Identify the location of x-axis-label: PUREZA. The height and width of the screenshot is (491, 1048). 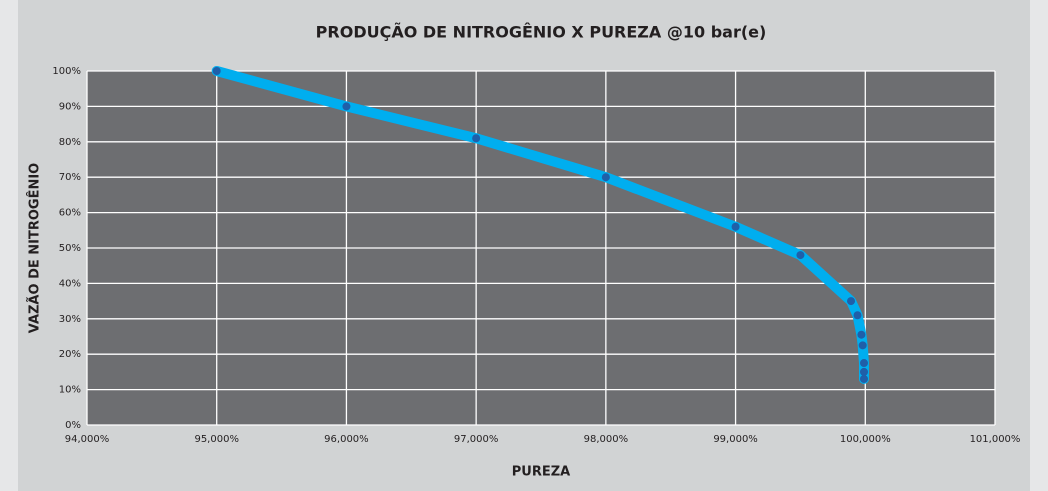
(541, 472).